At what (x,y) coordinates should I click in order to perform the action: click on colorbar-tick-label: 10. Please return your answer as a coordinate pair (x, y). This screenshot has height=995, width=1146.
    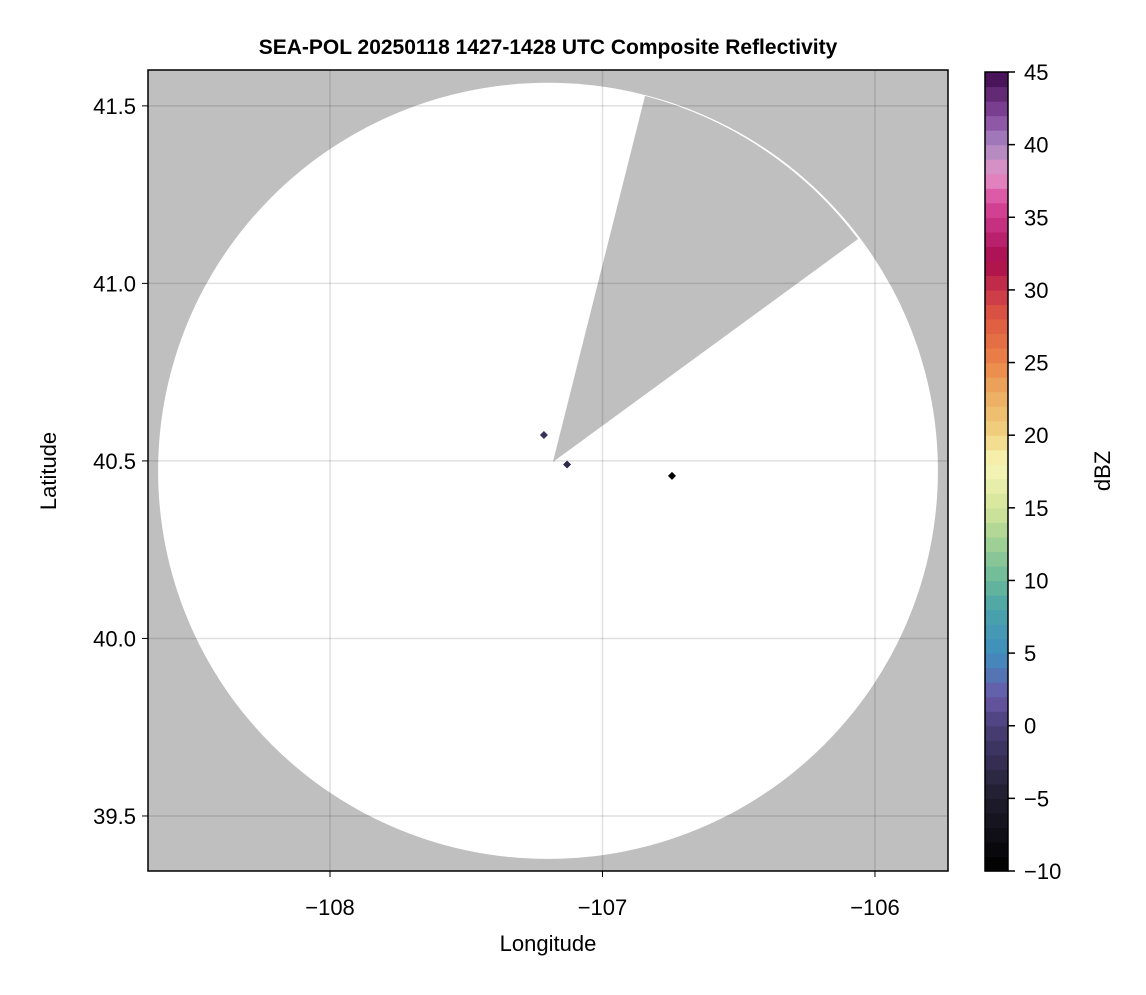
    Looking at the image, I should click on (1036, 580).